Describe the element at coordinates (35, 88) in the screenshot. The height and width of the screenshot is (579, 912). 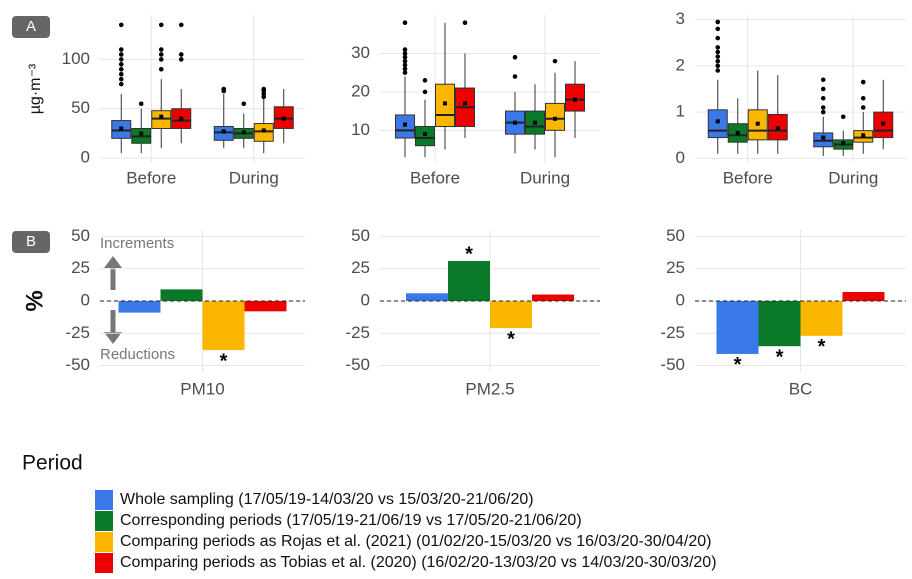
I see `y-axis-label: µg·m⁻³` at that location.